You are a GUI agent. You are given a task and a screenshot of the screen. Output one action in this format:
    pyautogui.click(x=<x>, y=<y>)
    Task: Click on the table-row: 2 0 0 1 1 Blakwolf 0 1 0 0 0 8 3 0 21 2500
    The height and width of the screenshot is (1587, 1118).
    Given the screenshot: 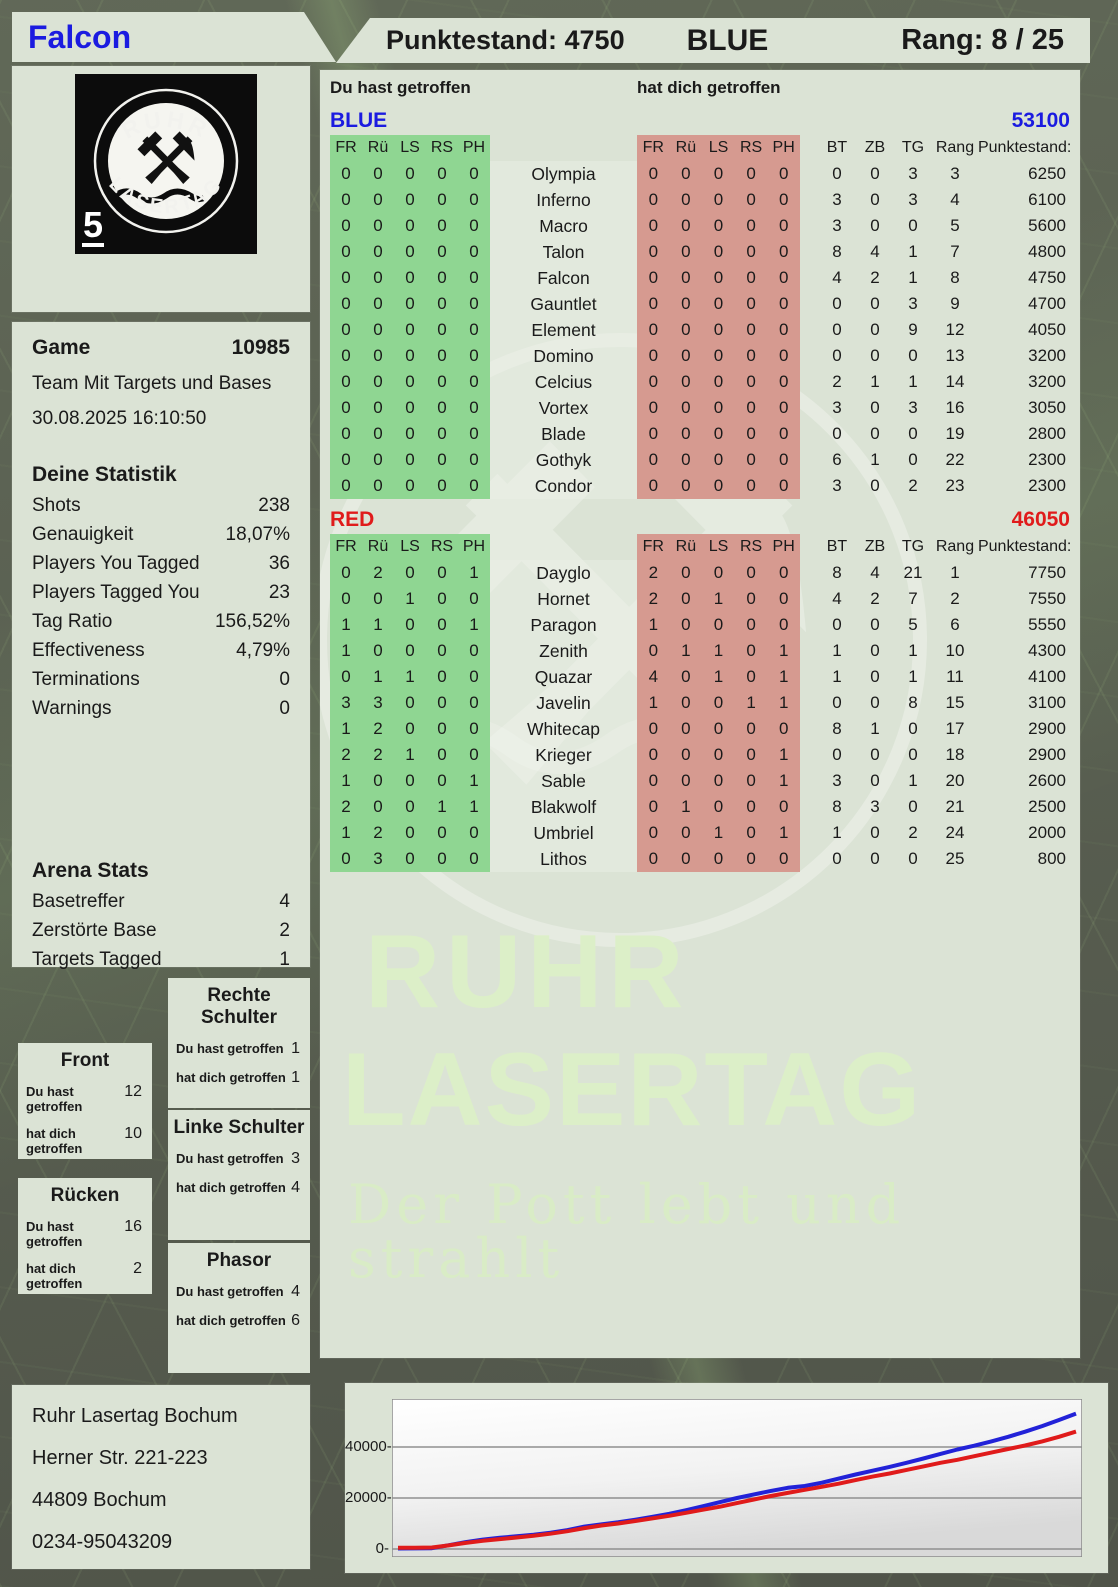 What is the action you would take?
    pyautogui.click(x=700, y=807)
    